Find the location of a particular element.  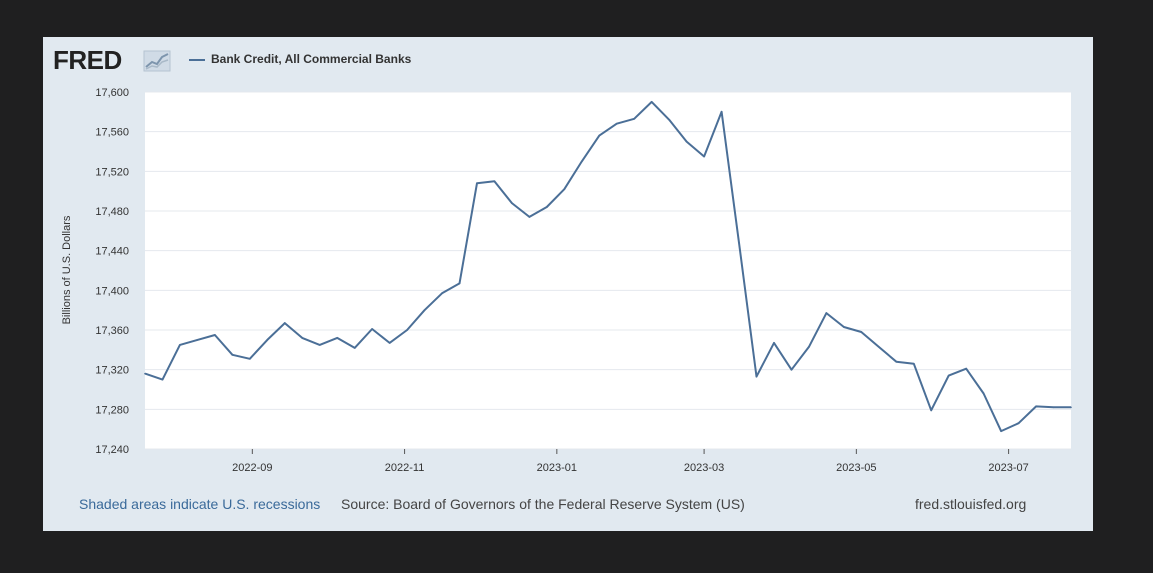

y-tick-label: 17,280 is located at coordinates (112, 410).